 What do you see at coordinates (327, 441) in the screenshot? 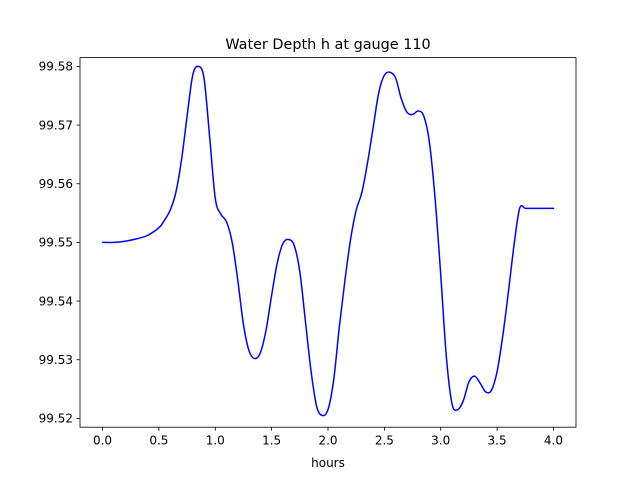
I see `x-tick-label: 2.0` at bounding box center [327, 441].